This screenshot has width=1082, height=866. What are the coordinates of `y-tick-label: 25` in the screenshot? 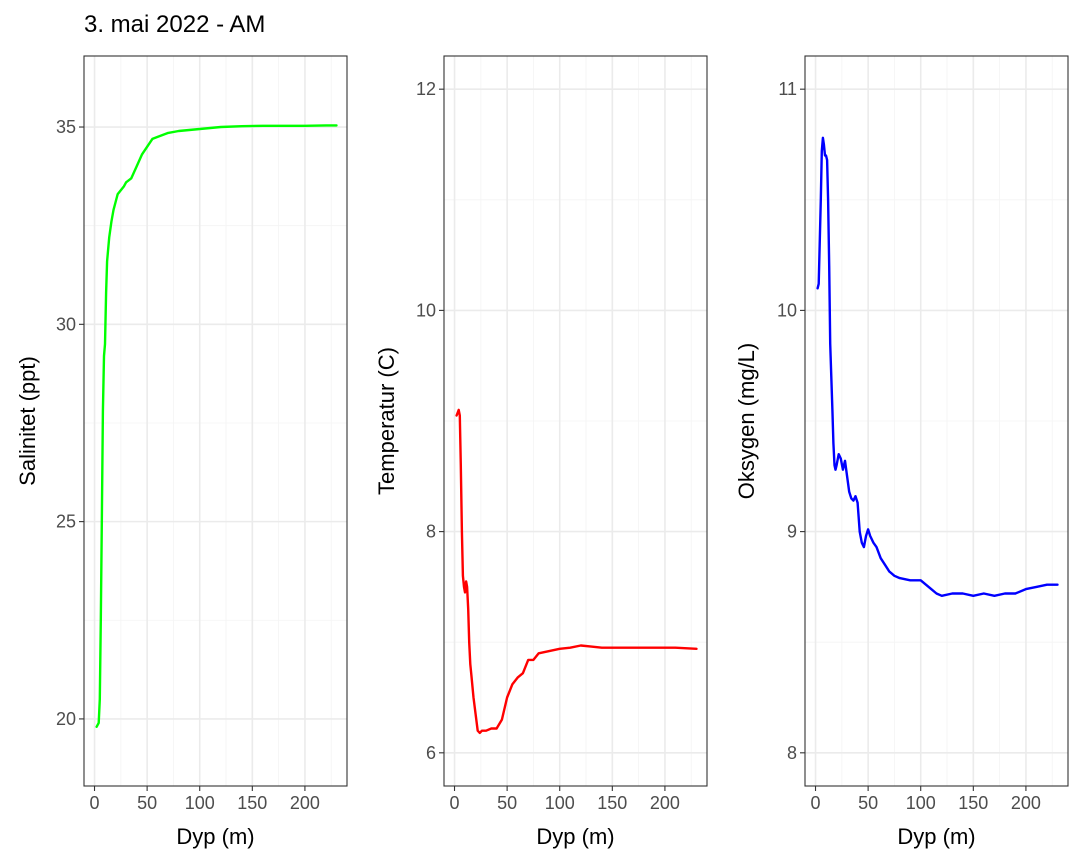 It's located at (66, 522).